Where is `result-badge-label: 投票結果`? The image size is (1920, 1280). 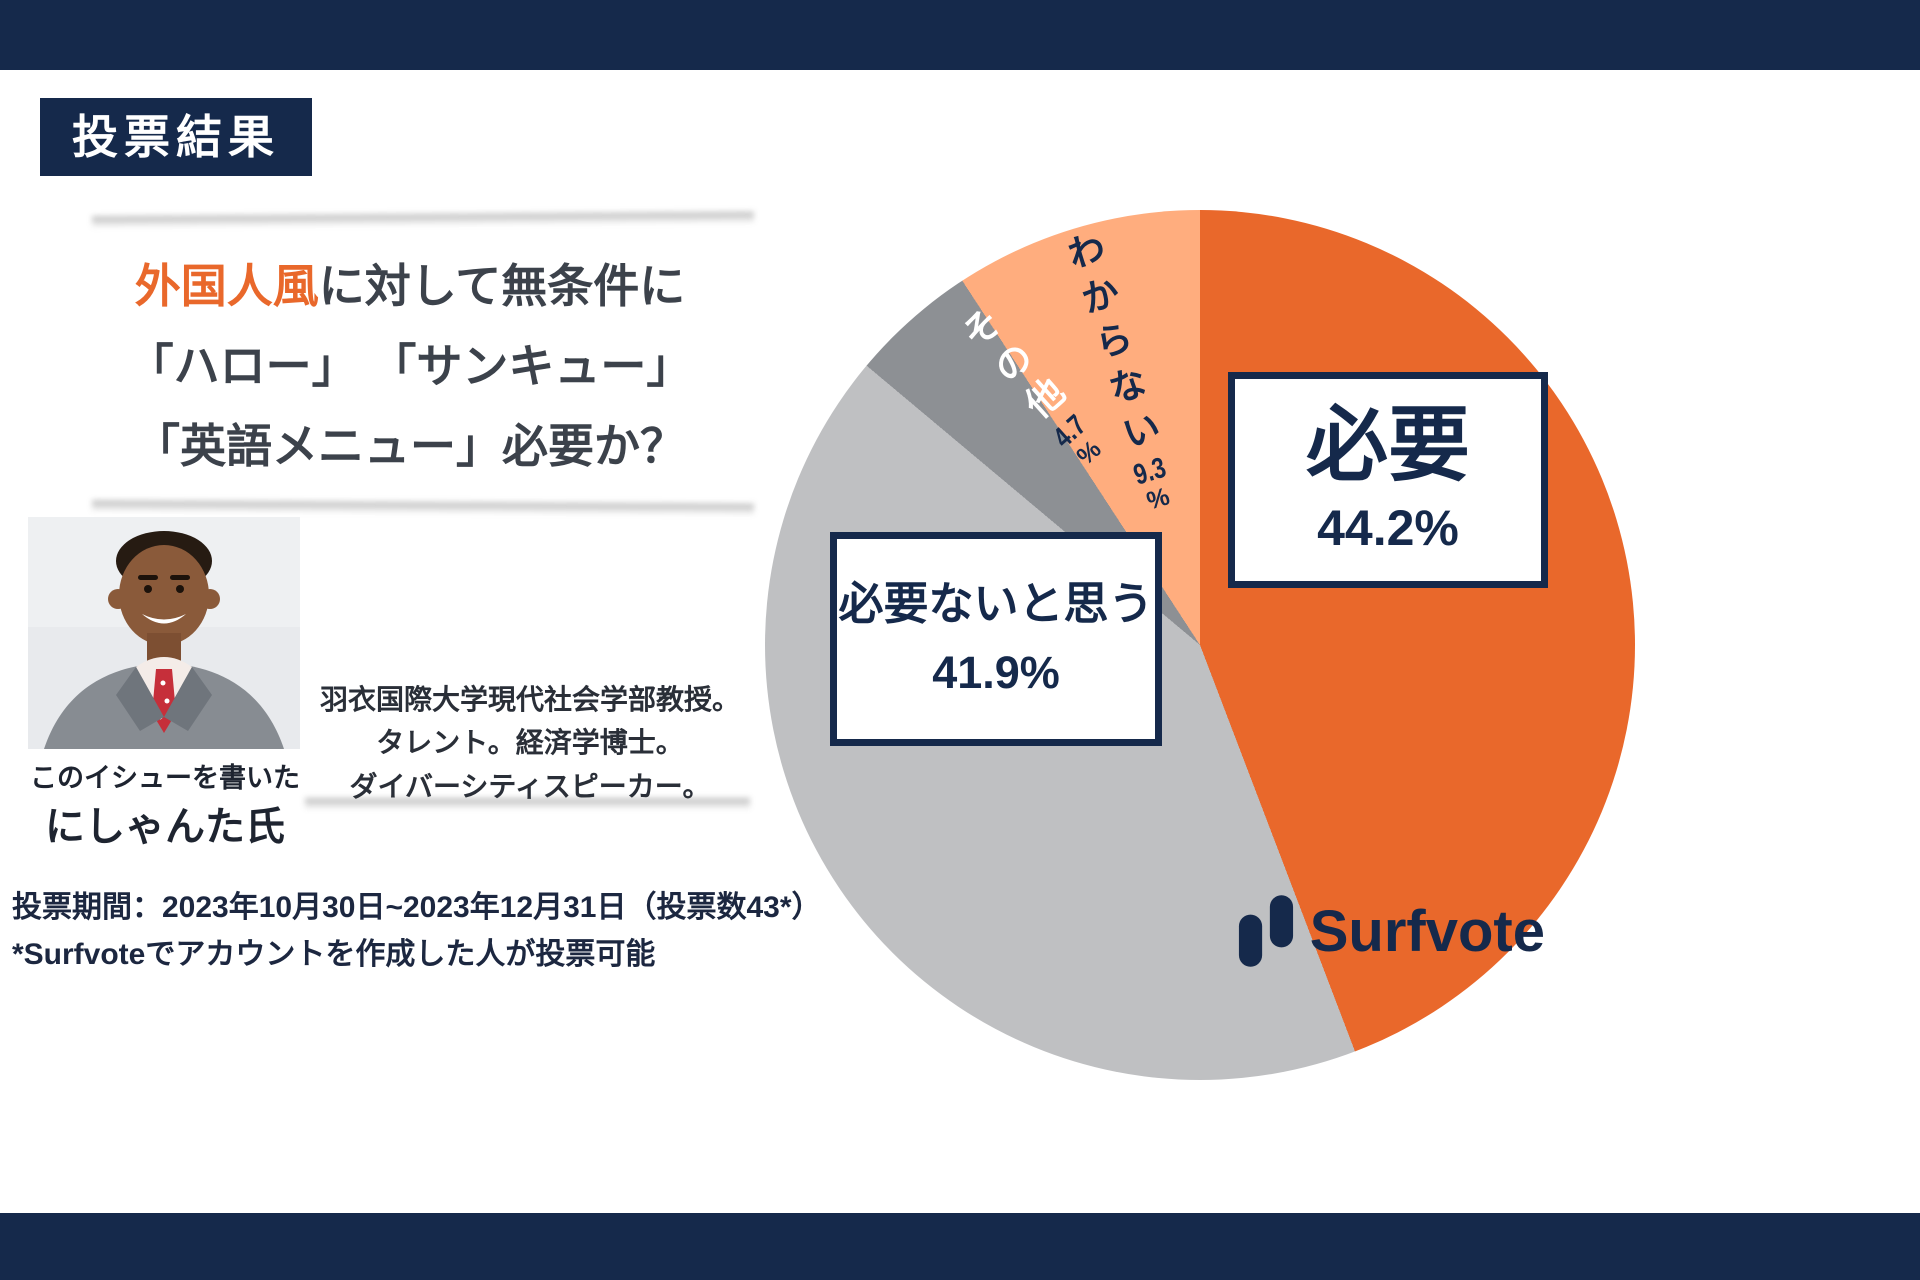 result-badge-label: 投票結果 is located at coordinates (176, 137).